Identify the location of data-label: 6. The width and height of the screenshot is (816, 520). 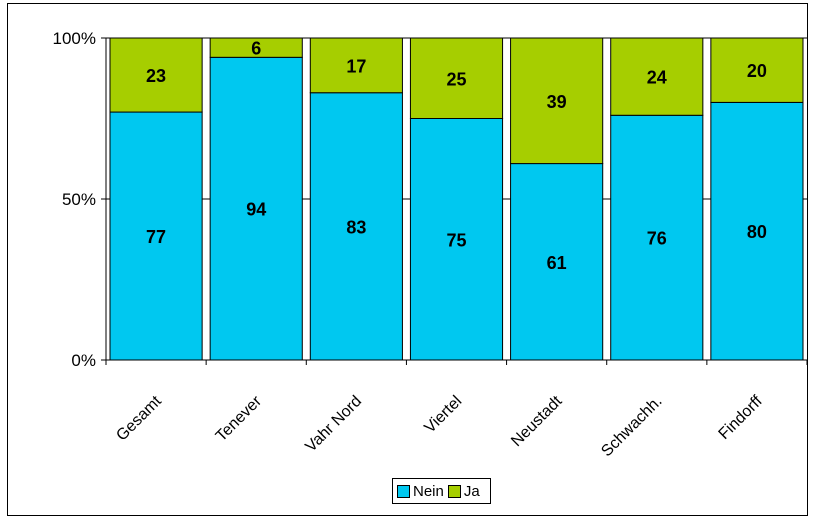
(256, 49).